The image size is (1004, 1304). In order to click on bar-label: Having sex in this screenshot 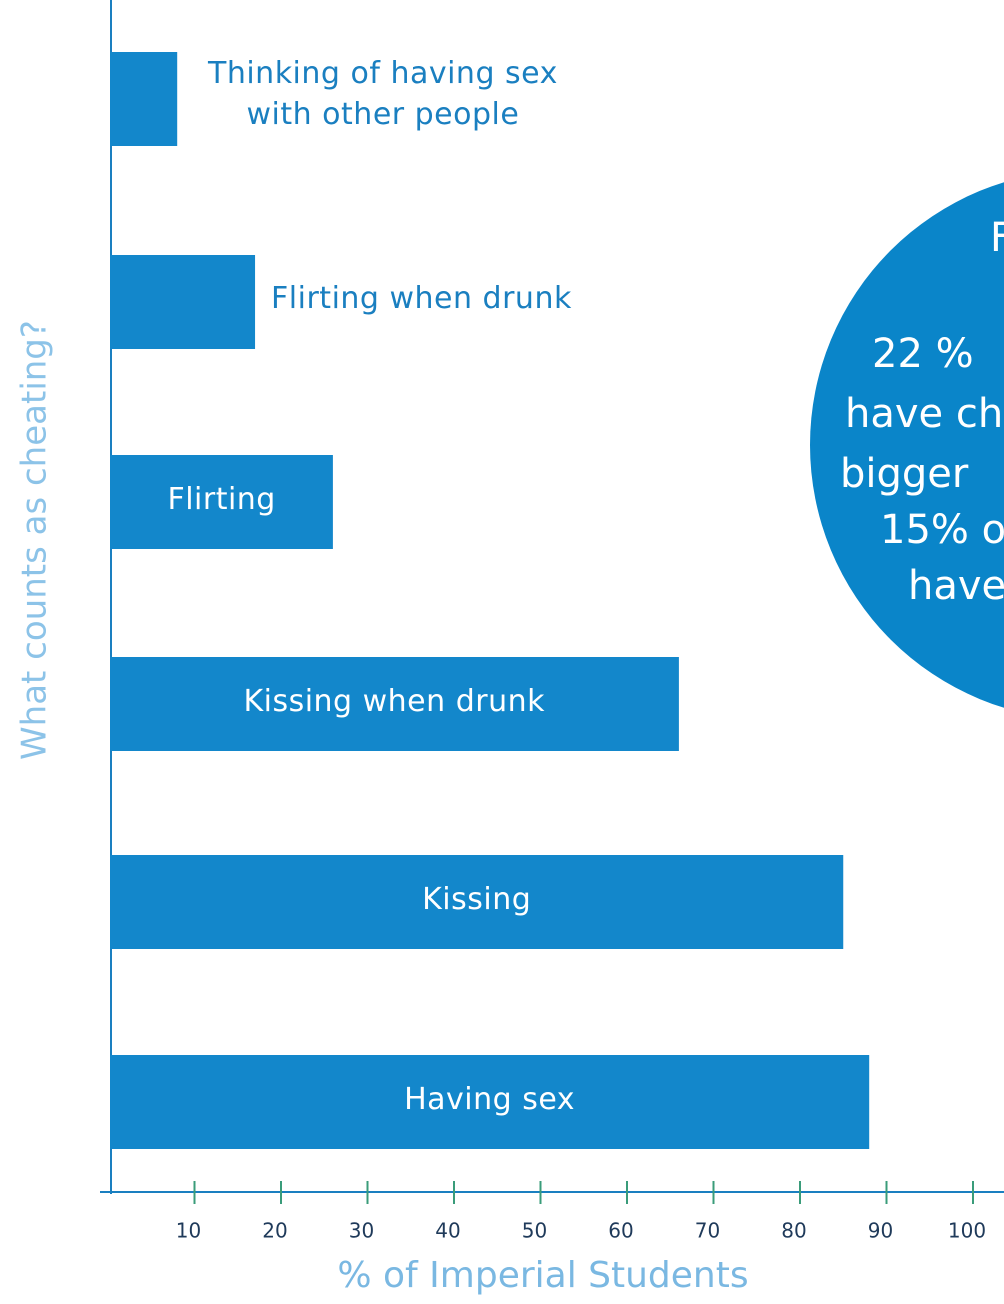, I will do `click(490, 1099)`.